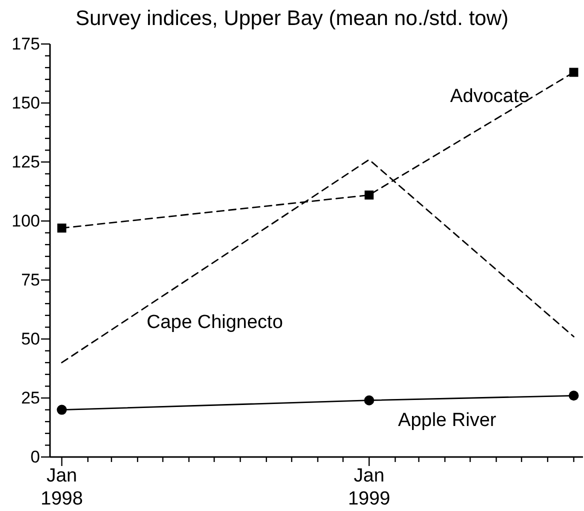 This screenshot has width=584, height=511. Describe the element at coordinates (30, 398) in the screenshot. I see `y-tick-label: 25` at that location.